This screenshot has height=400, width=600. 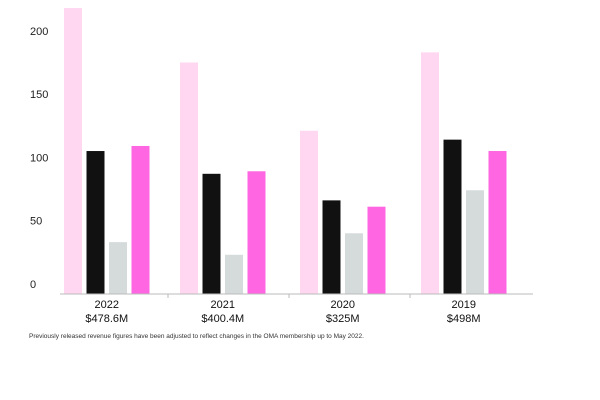 I want to click on x-category-label: 2022, so click(x=107, y=305).